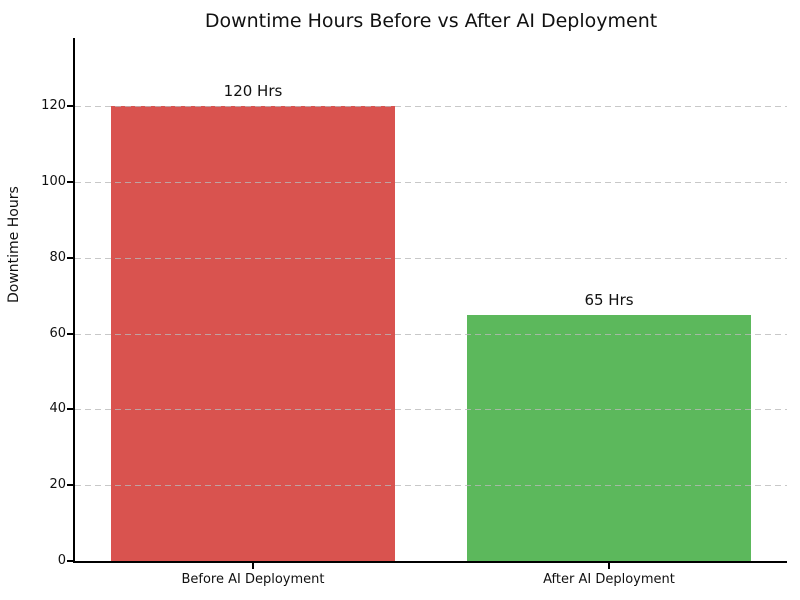 This screenshot has width=800, height=600. Describe the element at coordinates (74, 300) in the screenshot. I see `y-axis-spine` at that location.